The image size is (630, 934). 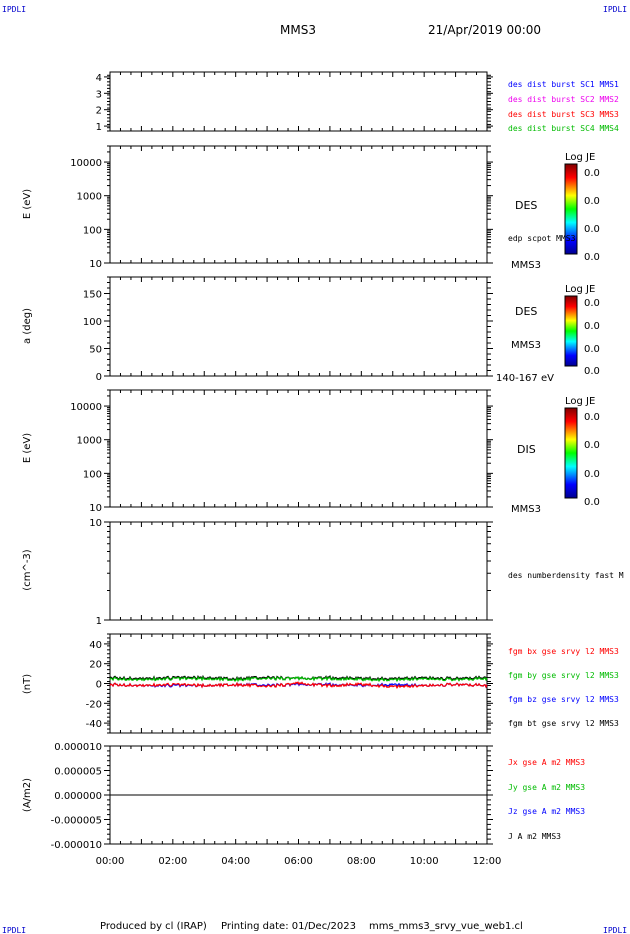 What do you see at coordinates (534, 836) in the screenshot?
I see `current-legend-j: J A m2 MMS3` at bounding box center [534, 836].